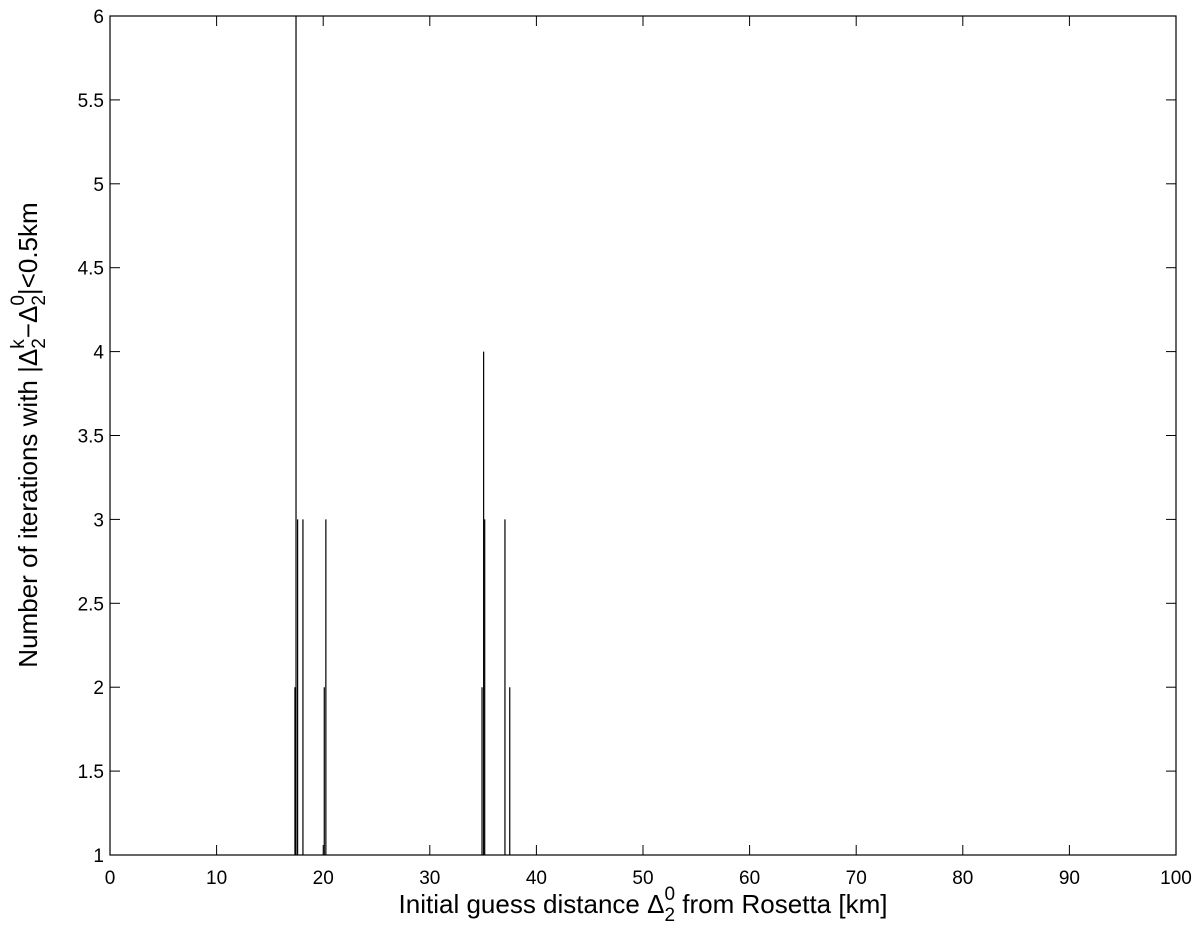 This screenshot has width=1200, height=932. Describe the element at coordinates (1069, 878) in the screenshot. I see `x-tick-label: 90` at that location.